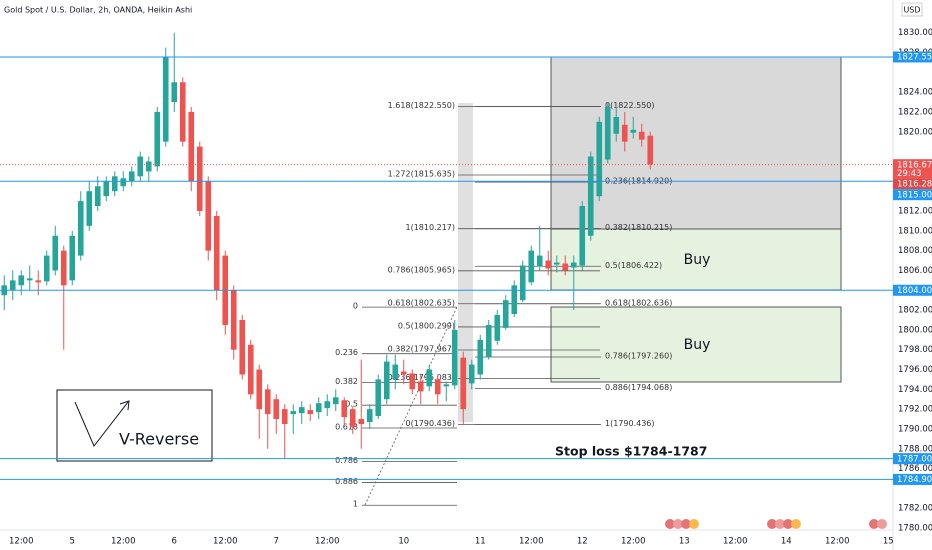 This screenshot has height=550, width=932. Describe the element at coordinates (914, 195) in the screenshot. I see `price-tag-label: 1815.000` at that location.